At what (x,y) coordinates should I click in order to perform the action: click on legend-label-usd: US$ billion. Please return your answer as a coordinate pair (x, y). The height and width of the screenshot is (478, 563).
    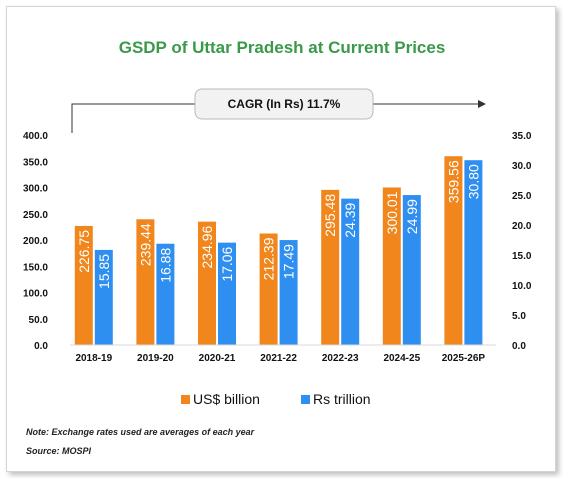
    Looking at the image, I should click on (226, 399).